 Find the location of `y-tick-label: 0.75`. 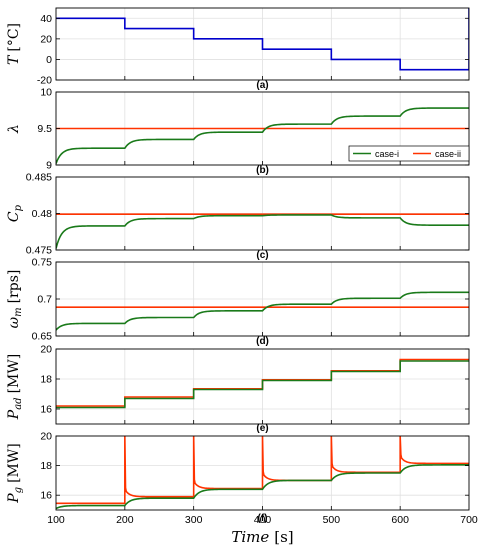

y-tick-label: 0.75 is located at coordinates (42, 263).